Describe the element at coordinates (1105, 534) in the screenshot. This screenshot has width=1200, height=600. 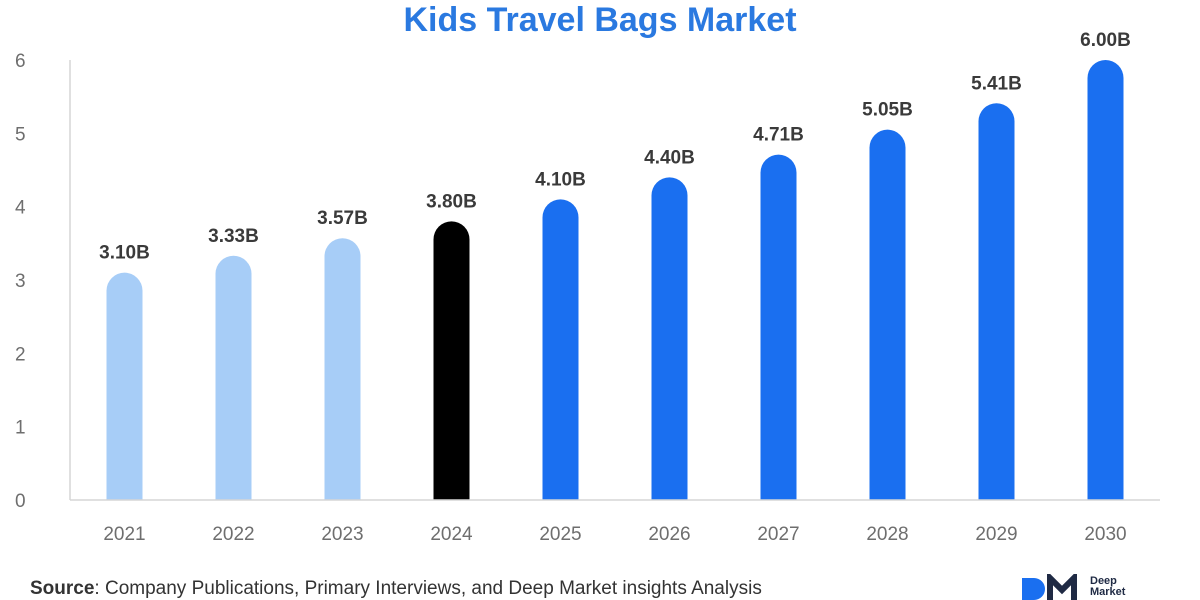
I see `x-tick-label-2030: 2030` at that location.